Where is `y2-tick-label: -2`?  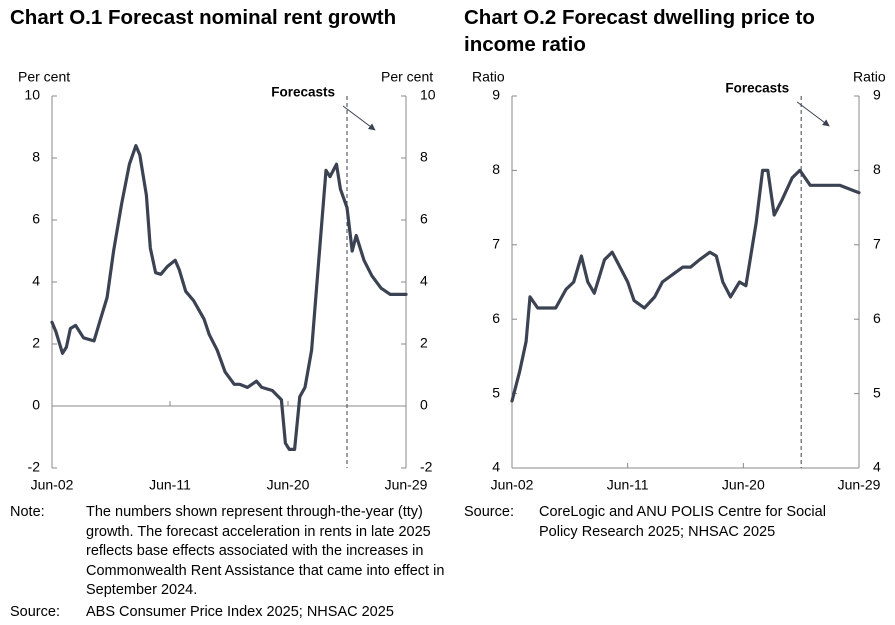
y2-tick-label: -2 is located at coordinates (426, 467).